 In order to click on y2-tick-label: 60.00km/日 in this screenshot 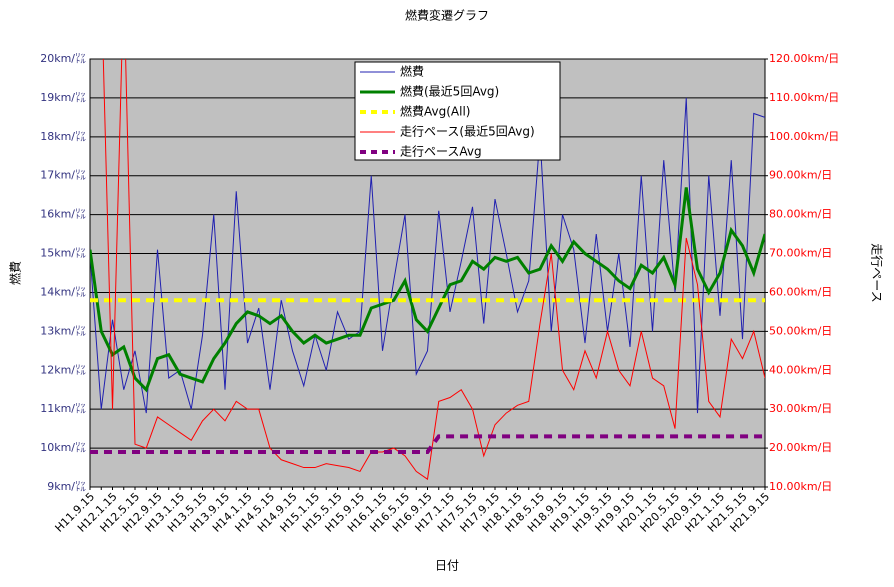, I will do `click(800, 291)`.